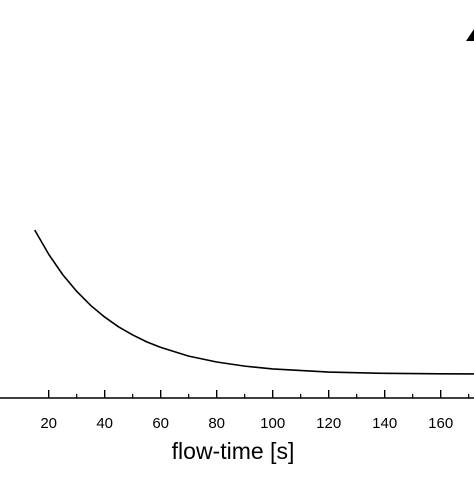 This screenshot has height=479, width=474. I want to click on x-tick-label: 140, so click(384, 423).